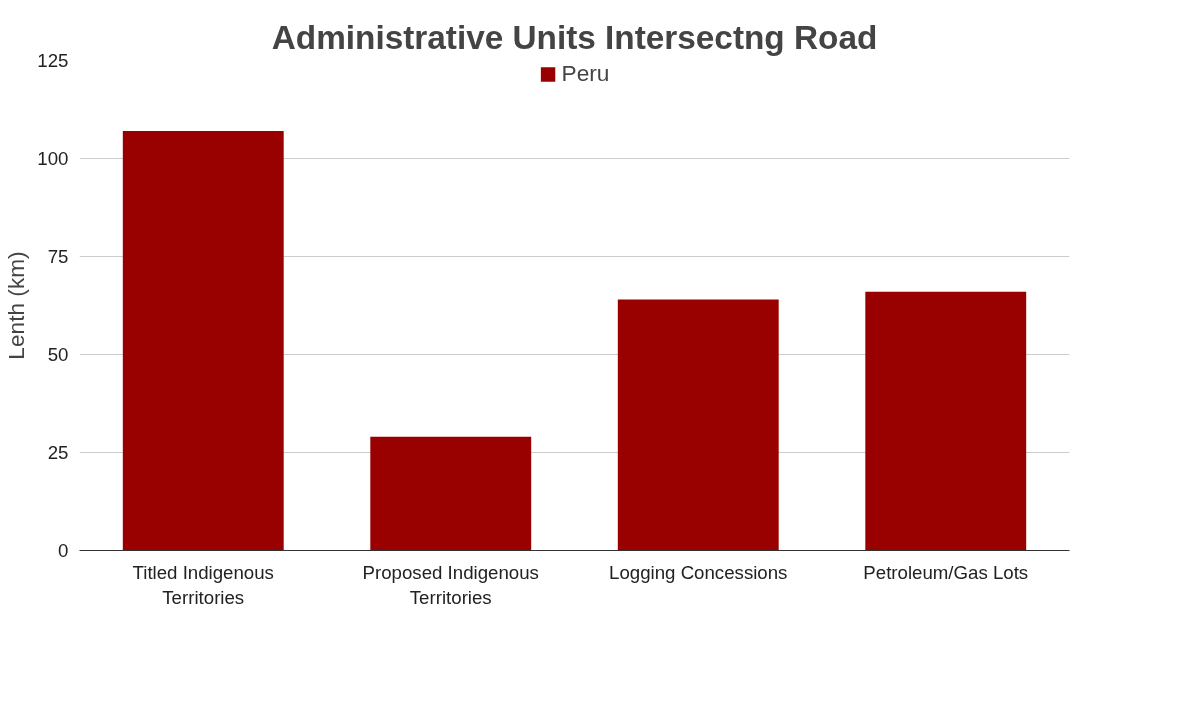  I want to click on x-tick-label: Petroleum/Gas Lots, so click(946, 572).